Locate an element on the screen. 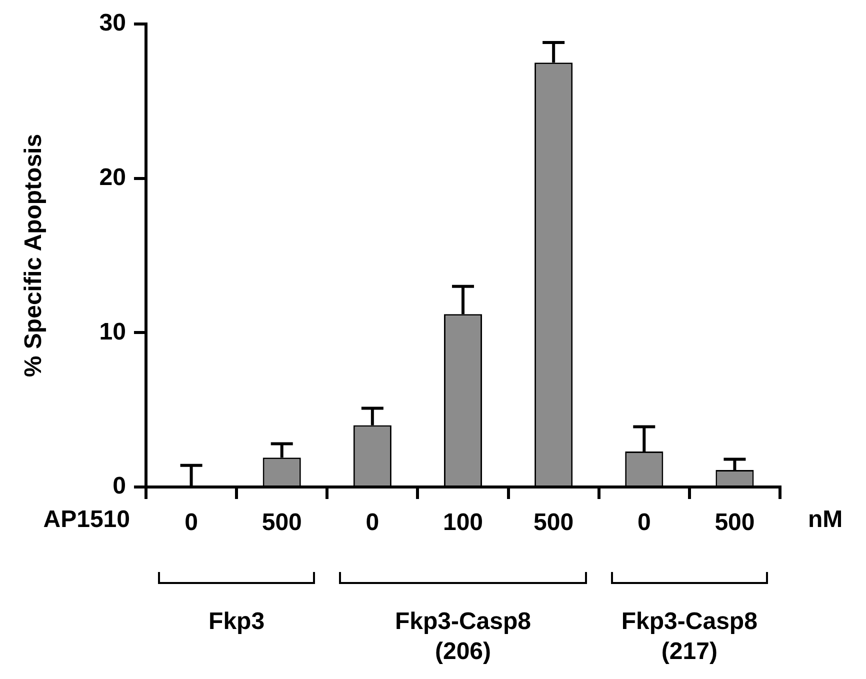 Image resolution: width=866 pixels, height=679 pixels. y-tick-label: 20 is located at coordinates (112, 177).